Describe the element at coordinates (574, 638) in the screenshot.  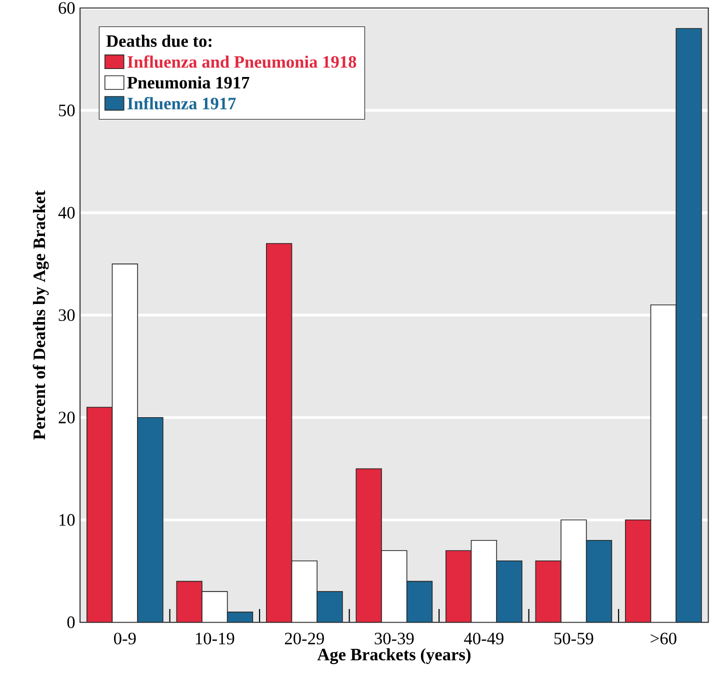
I see `x-tick-label: 50-59` at that location.